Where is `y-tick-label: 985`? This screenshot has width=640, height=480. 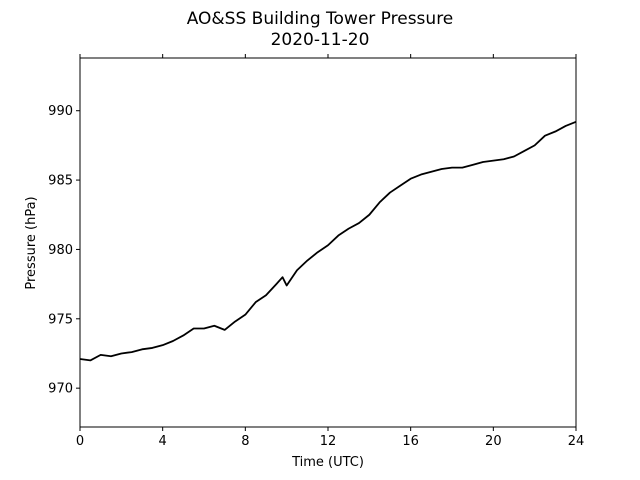 y-tick-label: 985 is located at coordinates (60, 181).